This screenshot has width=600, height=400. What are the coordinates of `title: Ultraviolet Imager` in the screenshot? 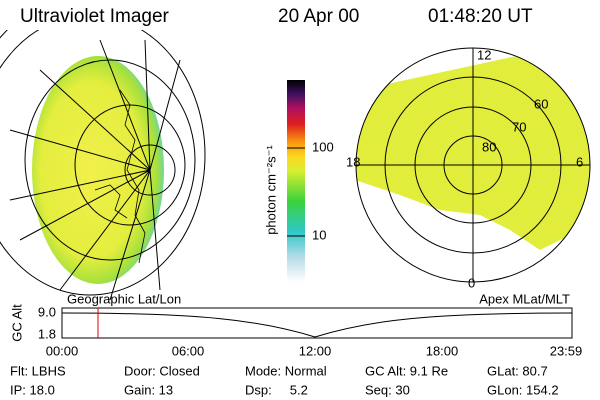 It's located at (95, 16).